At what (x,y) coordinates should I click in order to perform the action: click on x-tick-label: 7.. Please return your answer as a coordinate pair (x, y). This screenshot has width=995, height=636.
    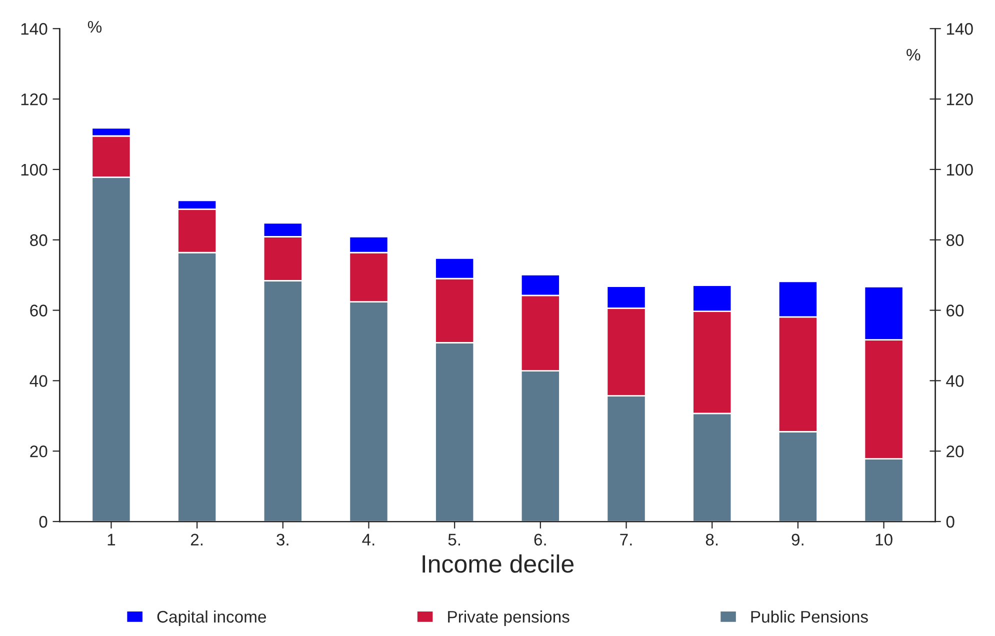
    Looking at the image, I should click on (626, 540).